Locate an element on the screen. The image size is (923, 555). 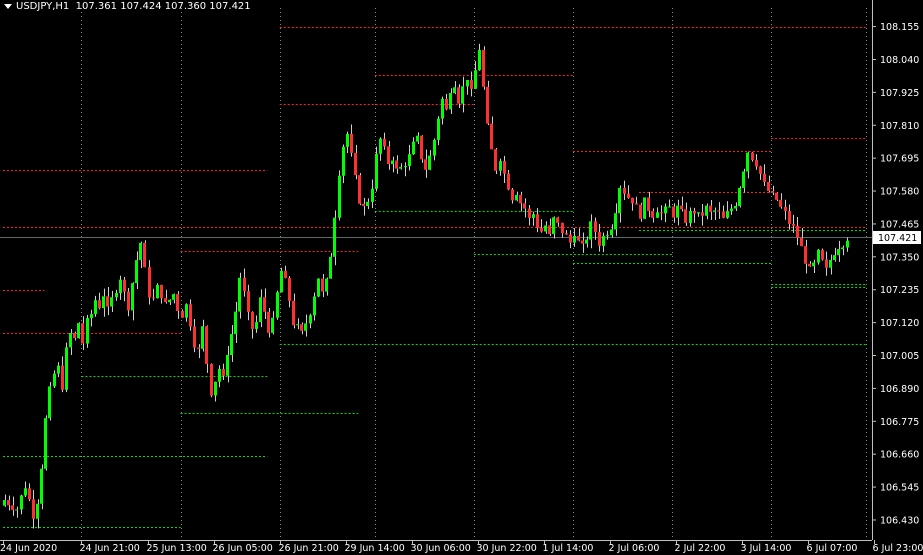
low-value: 107.360 is located at coordinates (185, 6).